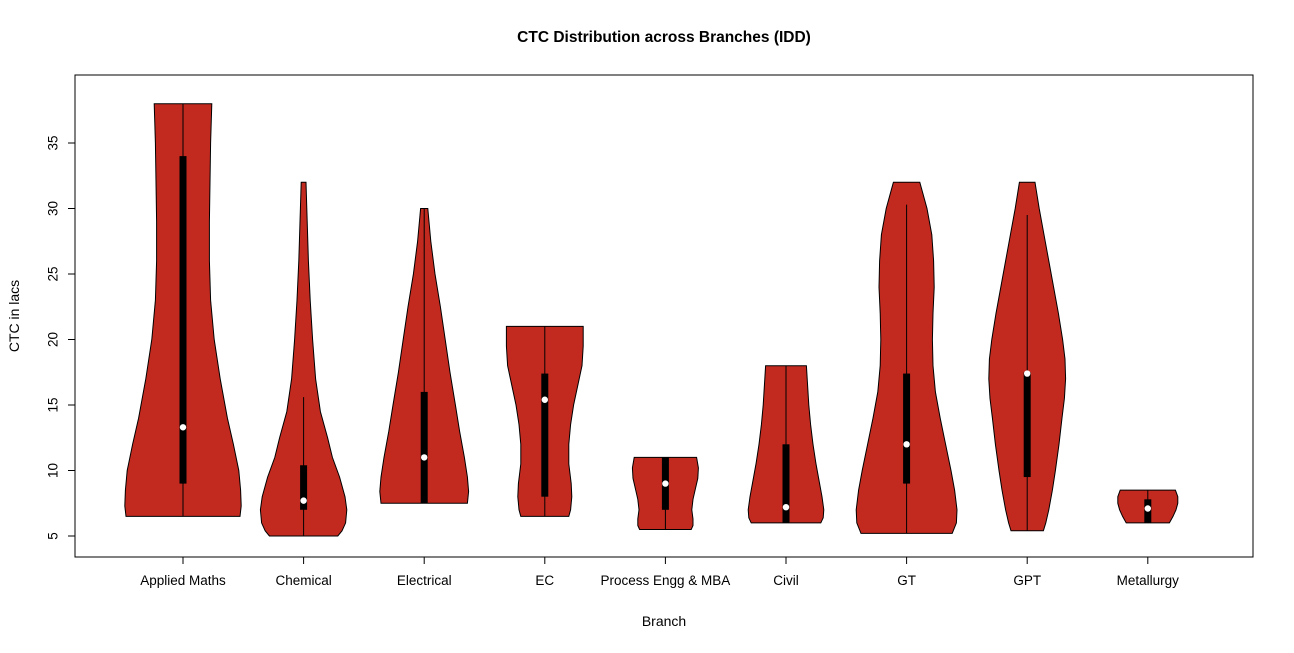 This screenshot has height=653, width=1294. I want to click on y-tick-label: 35, so click(53, 142).